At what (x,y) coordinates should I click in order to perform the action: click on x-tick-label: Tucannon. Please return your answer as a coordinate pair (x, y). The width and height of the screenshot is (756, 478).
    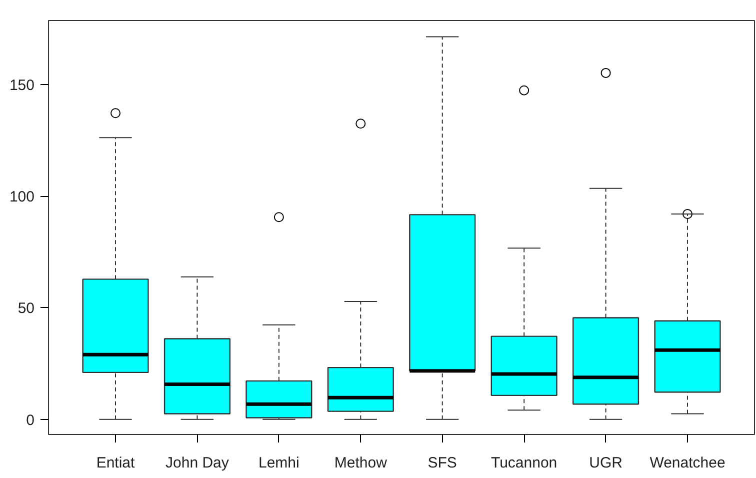
    Looking at the image, I should click on (524, 463).